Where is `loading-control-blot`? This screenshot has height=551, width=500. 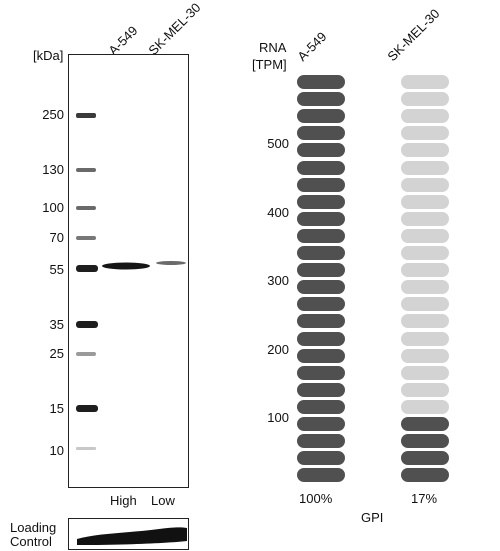
loading-control-blot is located at coordinates (128, 534).